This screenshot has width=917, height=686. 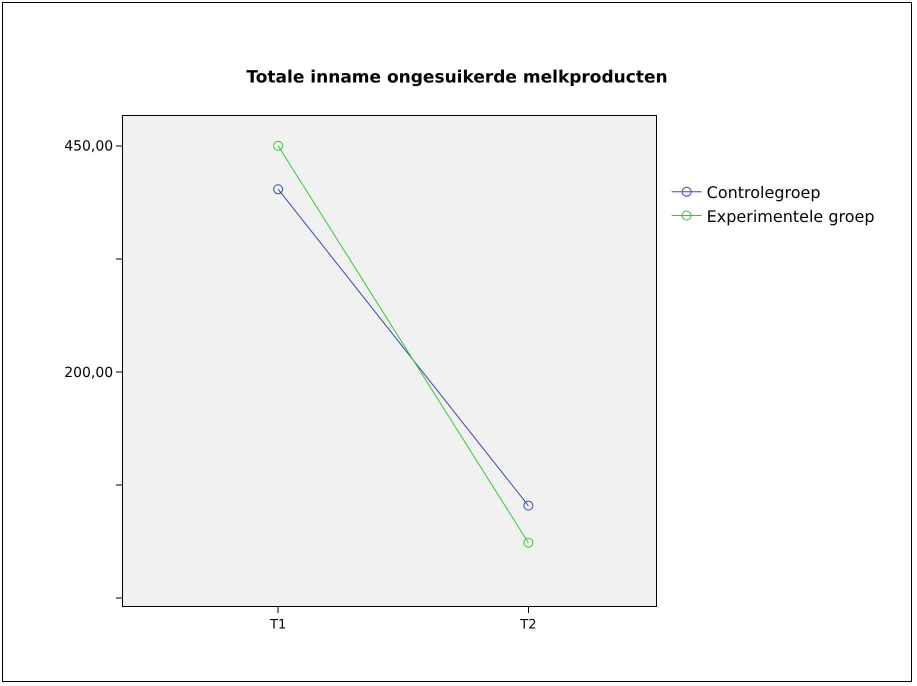 What do you see at coordinates (790, 216) in the screenshot?
I see `legend-label: Experimentele groep` at bounding box center [790, 216].